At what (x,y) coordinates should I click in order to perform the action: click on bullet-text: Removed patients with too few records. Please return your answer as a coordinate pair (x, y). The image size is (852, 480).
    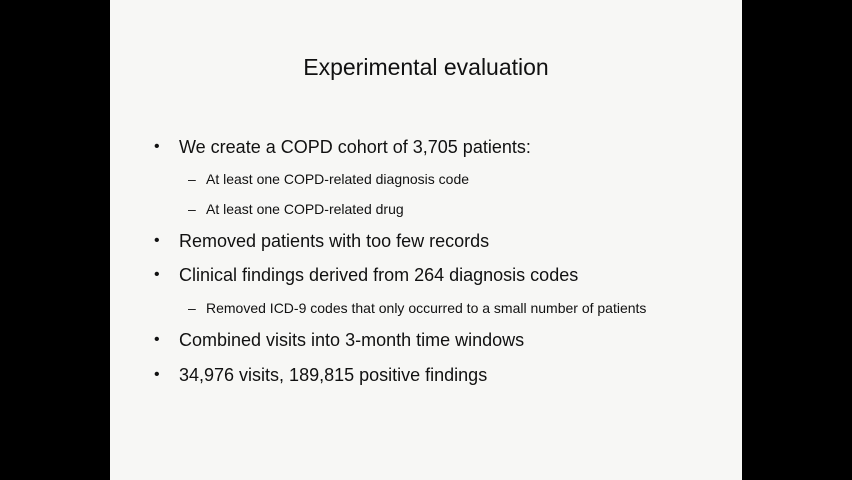
    Looking at the image, I should click on (334, 241).